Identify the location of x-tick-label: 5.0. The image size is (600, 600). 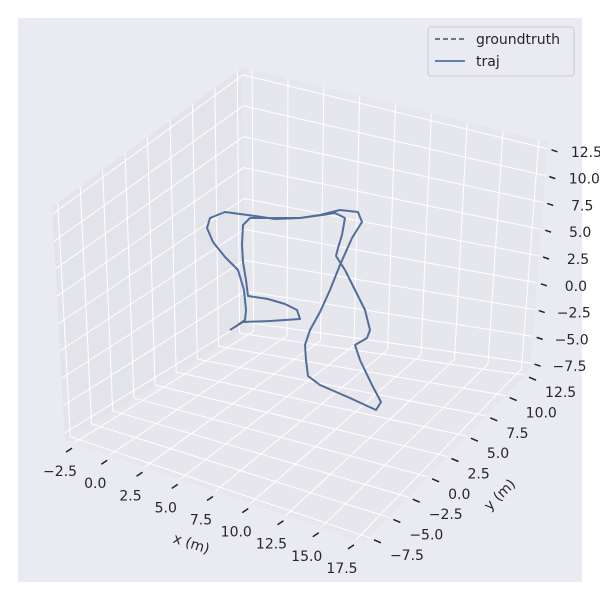
(166, 508).